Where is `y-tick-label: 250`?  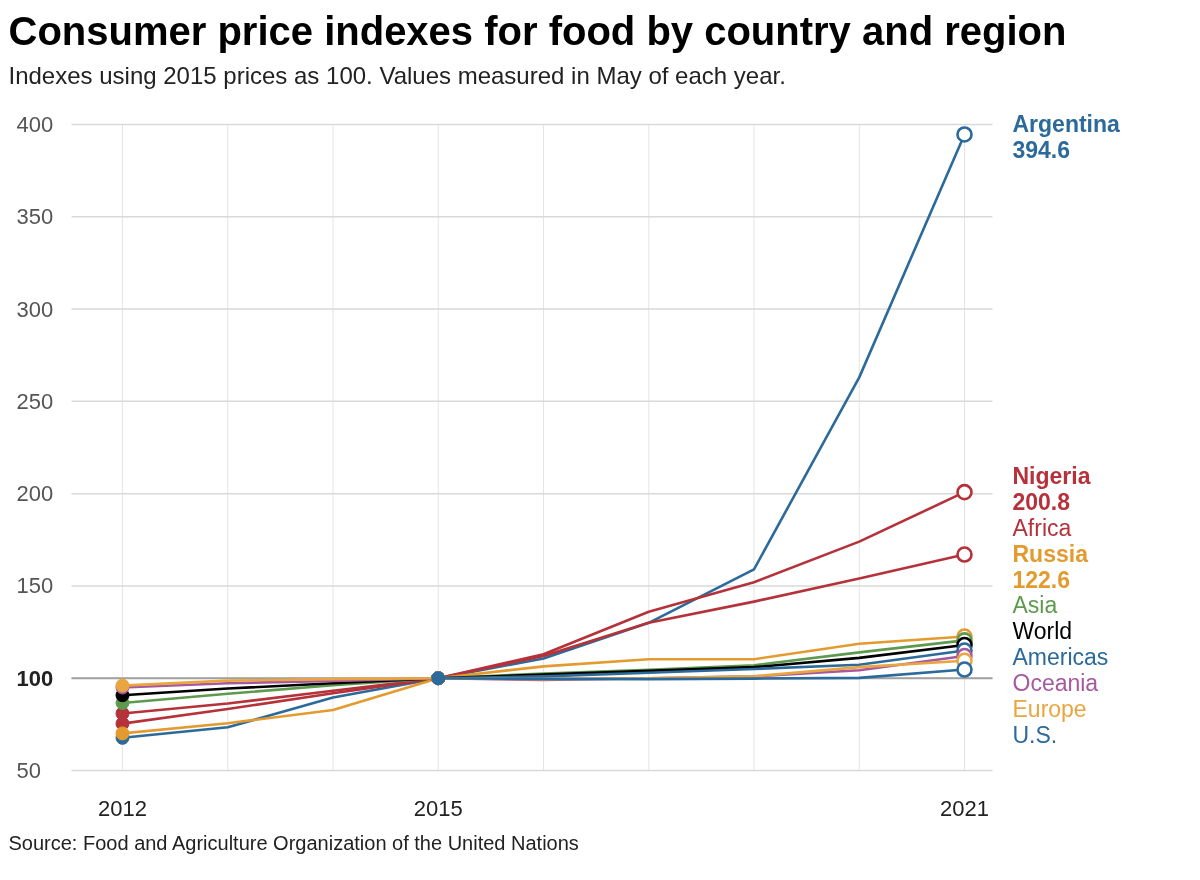 y-tick-label: 250 is located at coordinates (35, 401).